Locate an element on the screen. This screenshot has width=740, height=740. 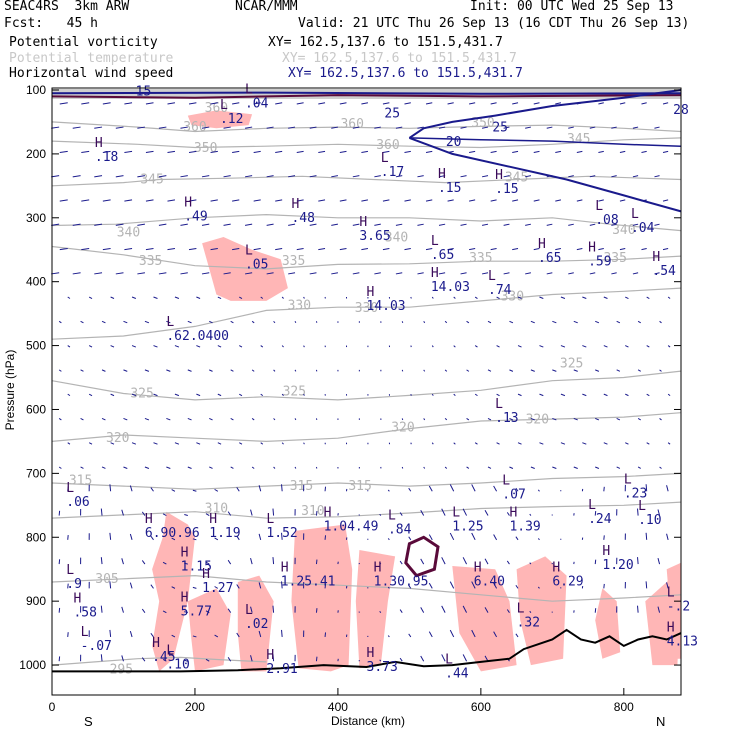
theta-label-320-2: 320 is located at coordinates (537, 420).